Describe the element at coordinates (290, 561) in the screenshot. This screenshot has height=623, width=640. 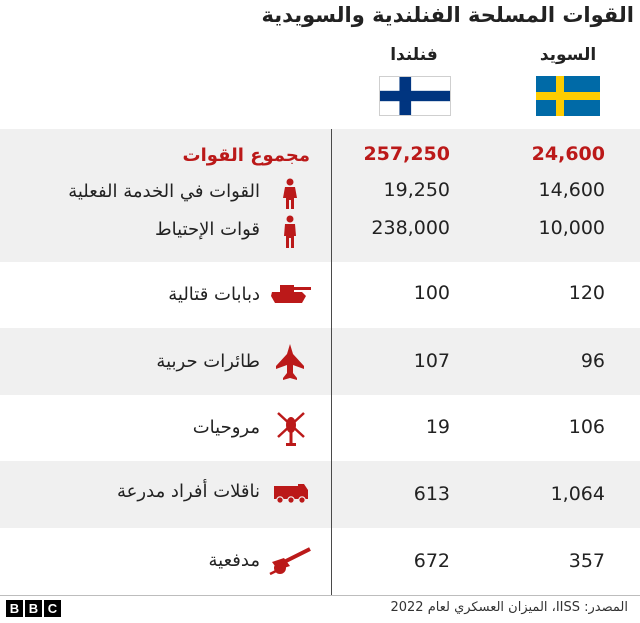
I see `artillery-icon` at that location.